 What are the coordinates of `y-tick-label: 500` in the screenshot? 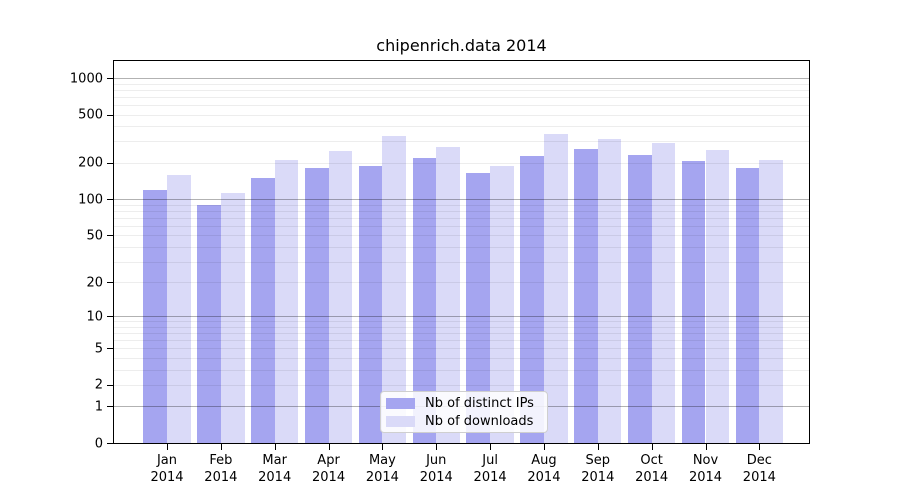 It's located at (90, 115).